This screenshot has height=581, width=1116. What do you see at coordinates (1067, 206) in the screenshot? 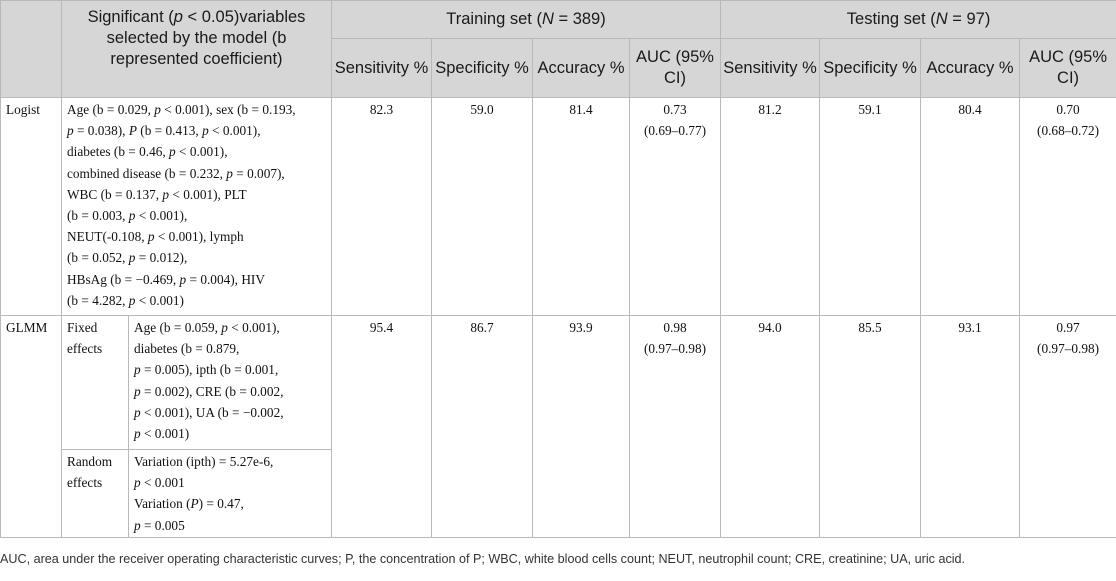
I see `logist-test-auc: 0.70 (0.68–0.72)` at bounding box center [1067, 206].